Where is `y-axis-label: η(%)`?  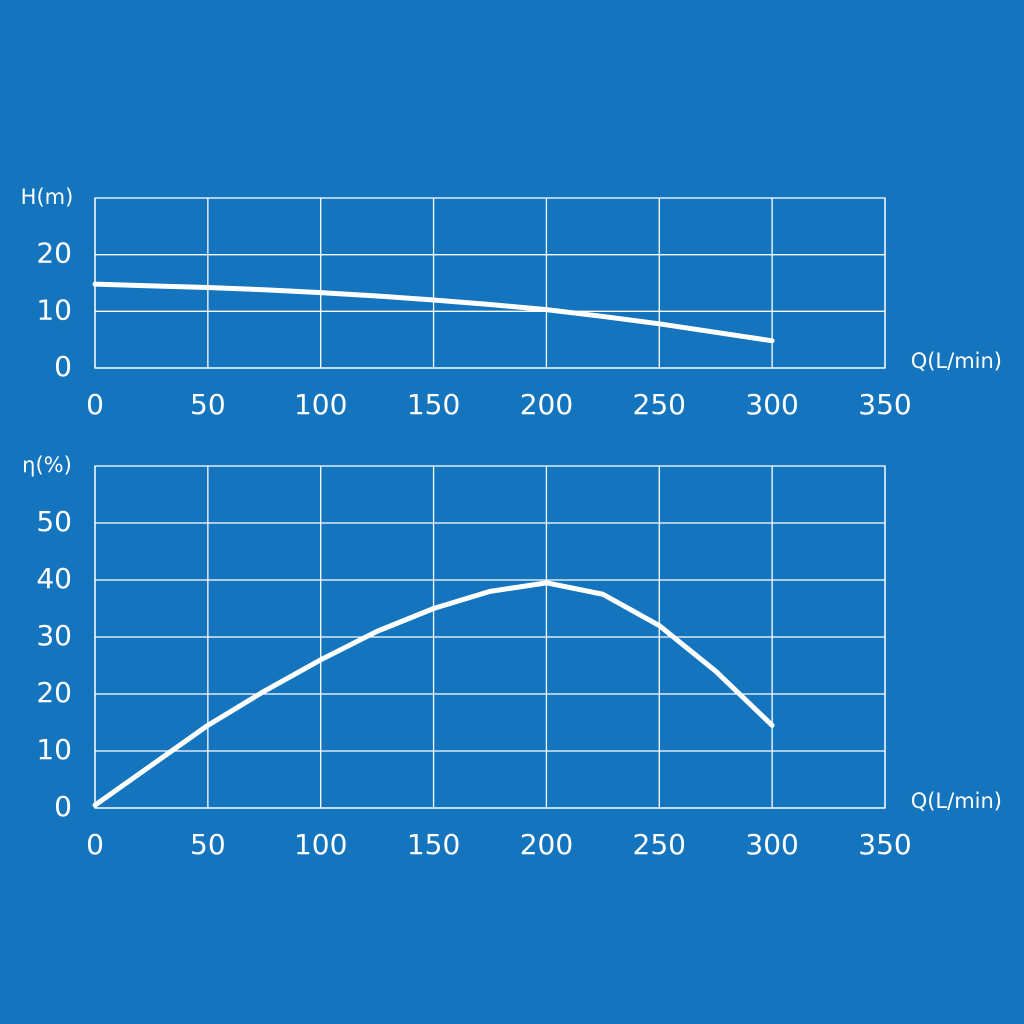 y-axis-label: η(%) is located at coordinates (47, 465).